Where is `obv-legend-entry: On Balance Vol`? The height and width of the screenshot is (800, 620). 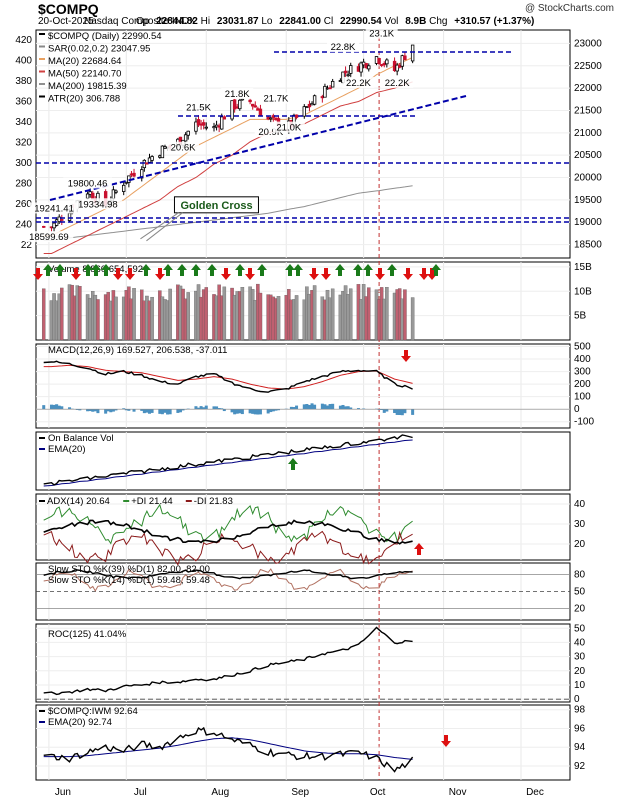 obv-legend-entry: On Balance Vol is located at coordinates (81, 438).